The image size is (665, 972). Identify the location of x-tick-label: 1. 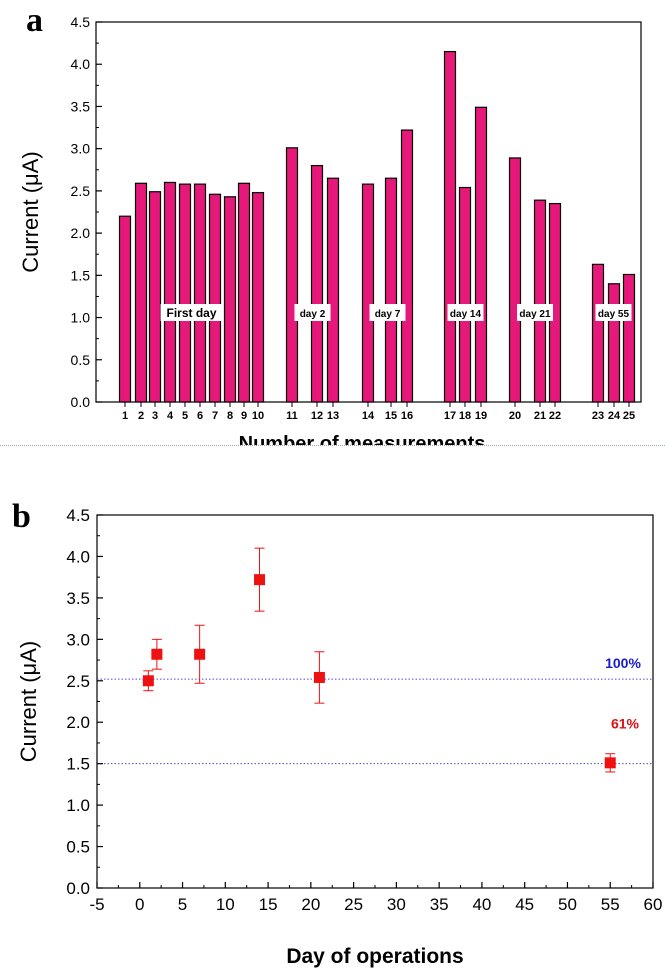
(125, 416).